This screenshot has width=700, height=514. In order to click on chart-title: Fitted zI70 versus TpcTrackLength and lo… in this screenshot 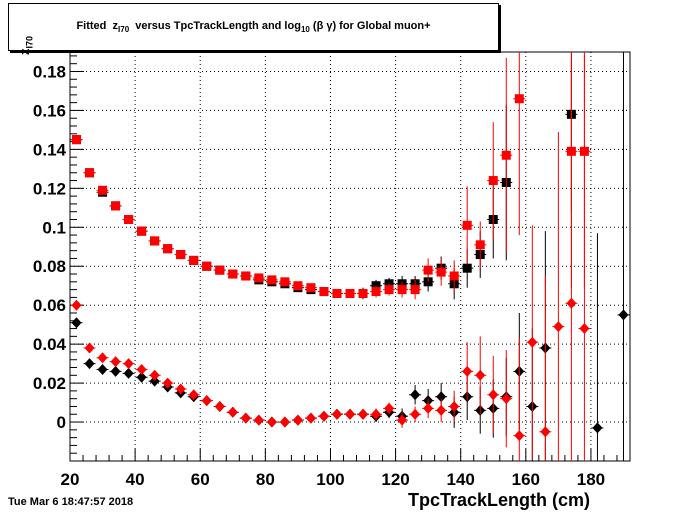, I will do `click(253, 27)`.